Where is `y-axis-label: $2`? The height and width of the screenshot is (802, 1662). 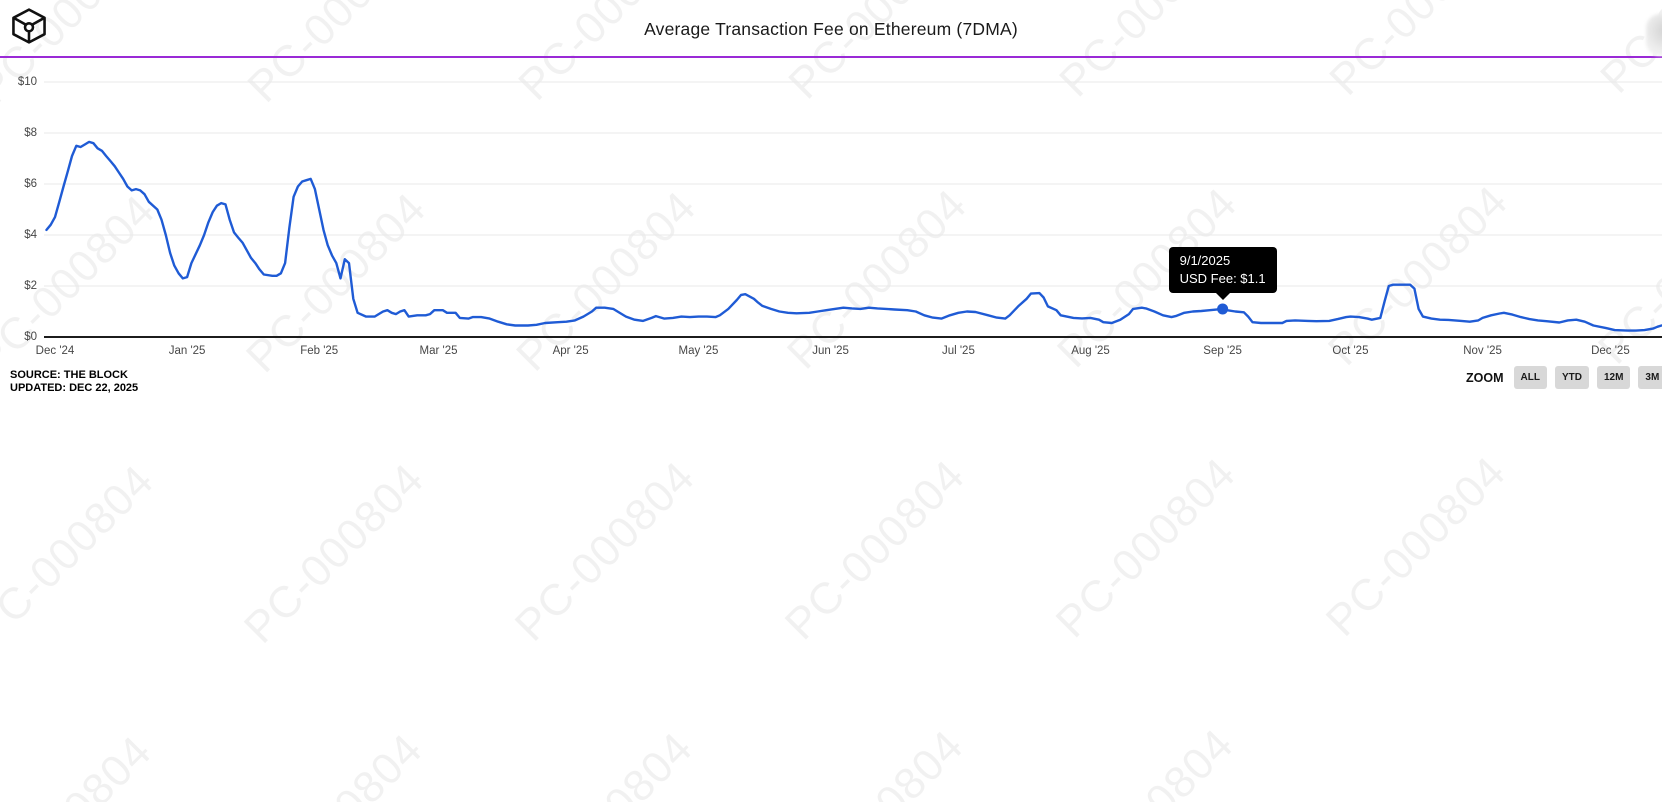 y-axis-label: $2 is located at coordinates (22, 286).